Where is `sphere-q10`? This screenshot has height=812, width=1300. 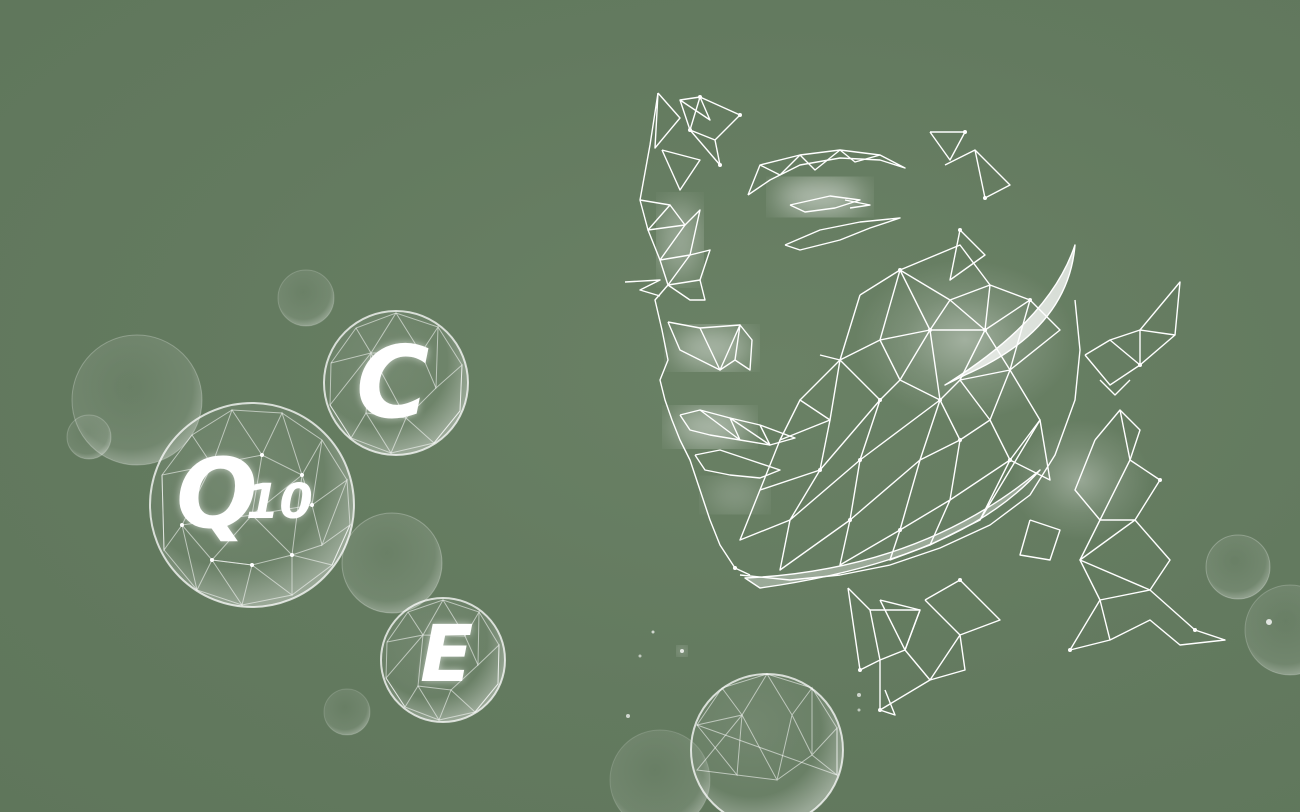
sphere-q10 is located at coordinates (252, 505).